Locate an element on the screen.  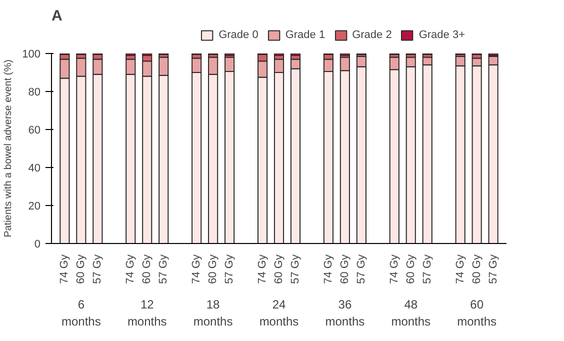
legend-label: Grade 2 is located at coordinates (372, 35).